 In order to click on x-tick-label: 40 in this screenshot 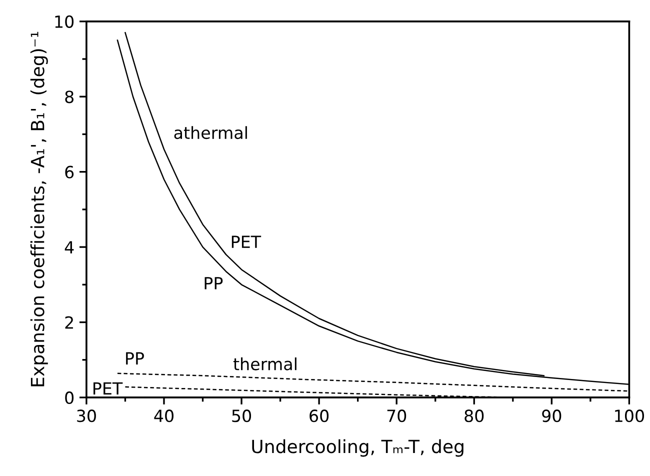, I will do `click(164, 416)`.